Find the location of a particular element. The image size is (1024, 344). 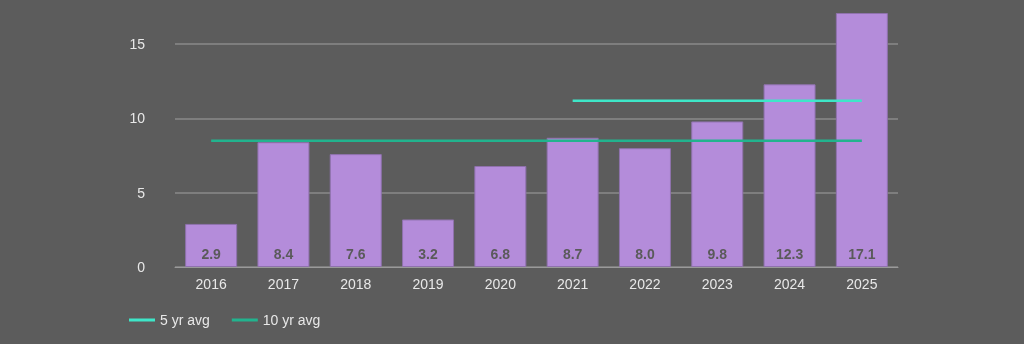

legend-label: 10 yr avg is located at coordinates (291, 320).